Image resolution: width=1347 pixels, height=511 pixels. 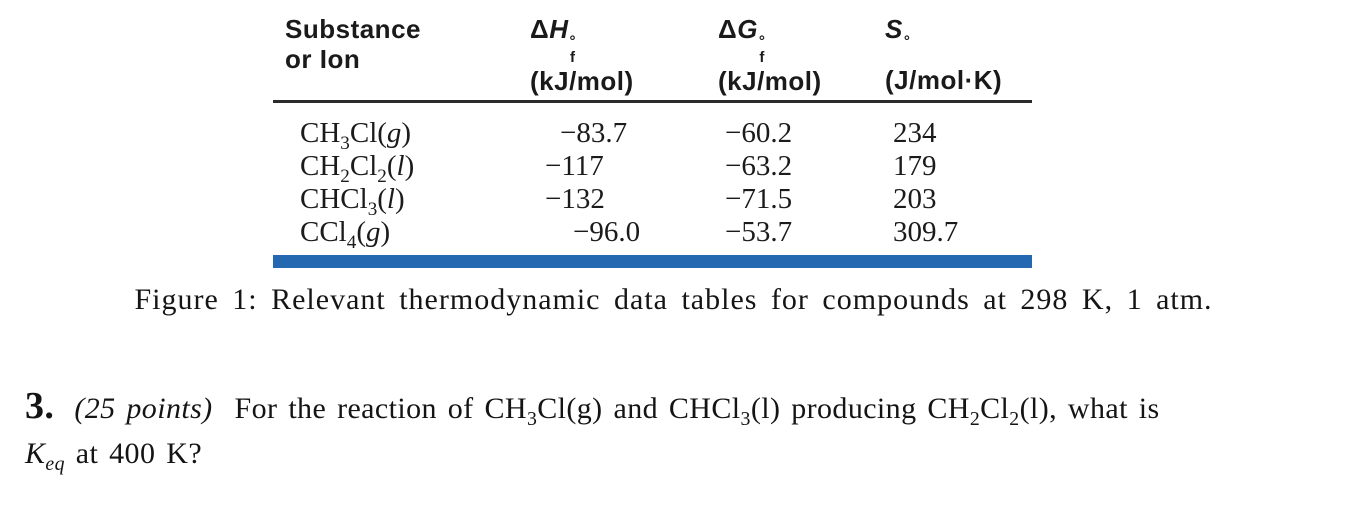 What do you see at coordinates (345, 234) in the screenshot?
I see `substance-cell: CCl4(g)` at bounding box center [345, 234].